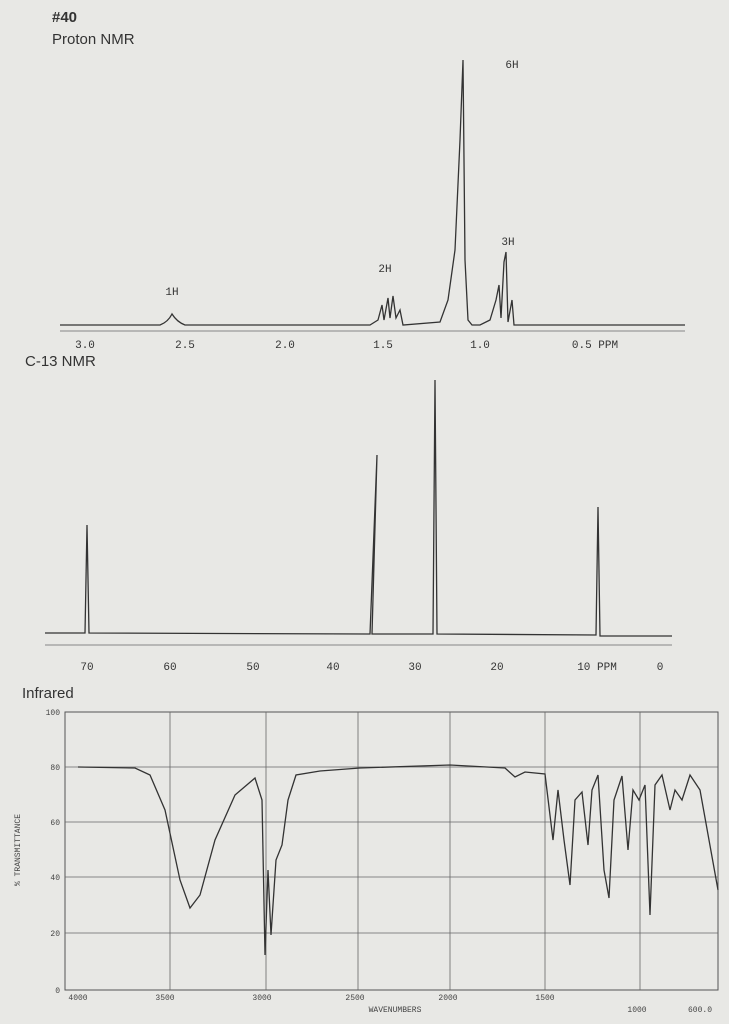 Image resolution: width=729 pixels, height=1024 pixels. I want to click on axis-label: 2000, so click(447, 998).